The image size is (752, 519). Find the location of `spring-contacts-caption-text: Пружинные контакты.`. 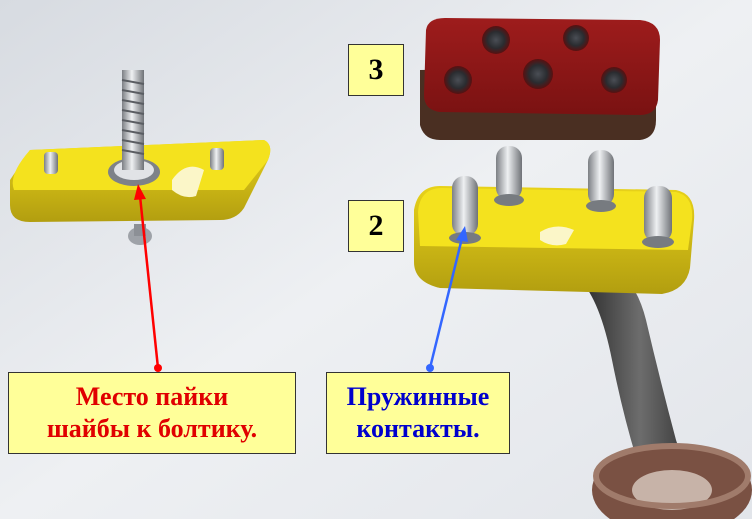

spring-contacts-caption-text: Пружинные контакты. is located at coordinates (418, 412).